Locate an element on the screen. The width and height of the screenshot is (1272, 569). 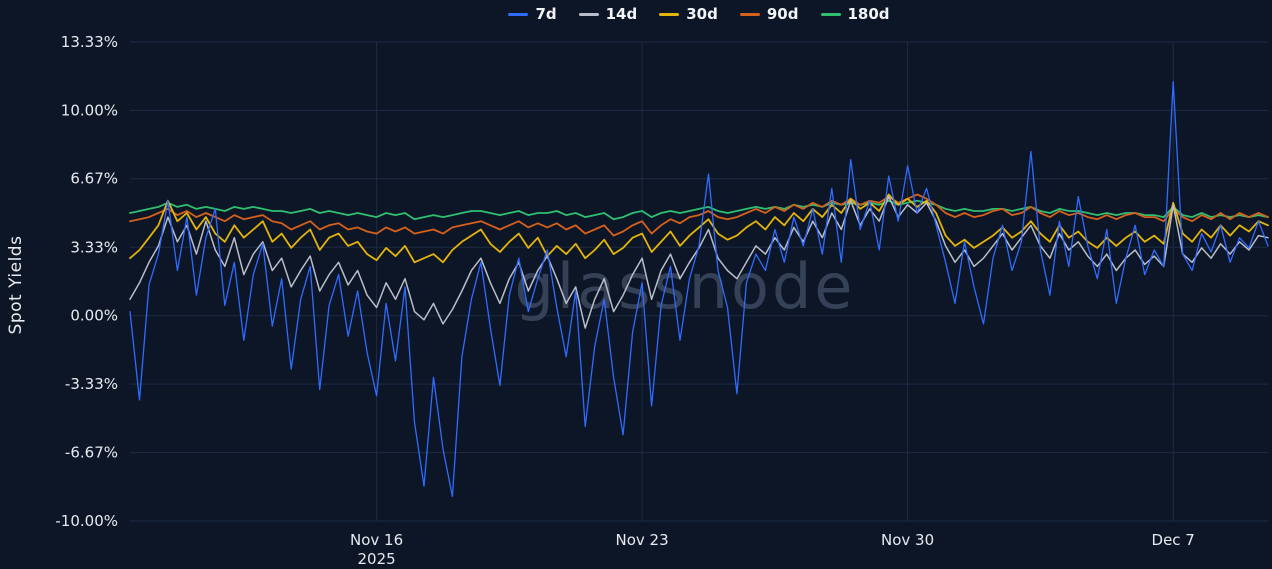
y-tick-label: 10.00% is located at coordinates (89, 110).